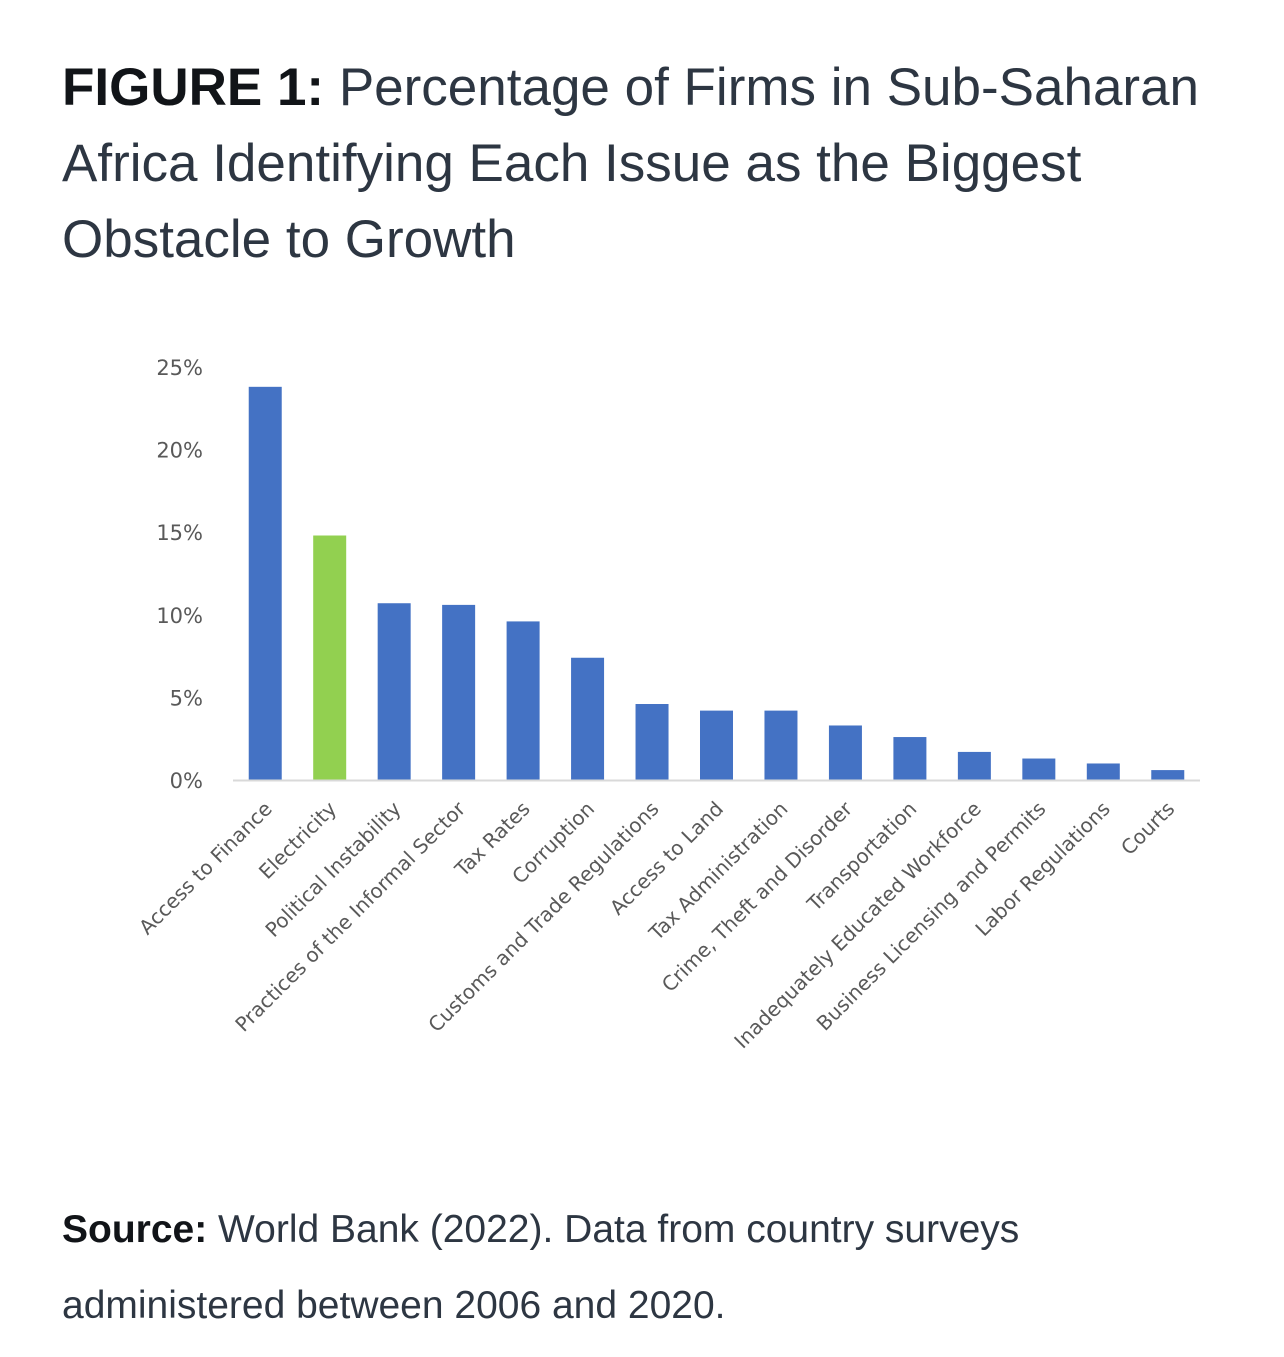 This screenshot has height=1357, width=1284. What do you see at coordinates (862, 857) in the screenshot?
I see `x-tick-label: Transportation` at bounding box center [862, 857].